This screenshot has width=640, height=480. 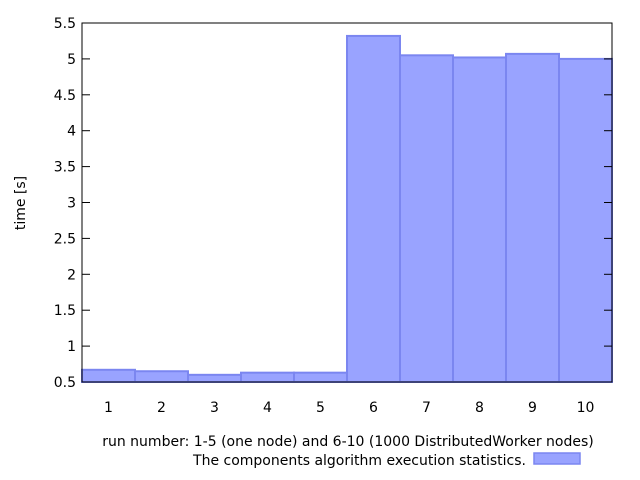 What do you see at coordinates (320, 408) in the screenshot?
I see `x-tick-label: 5` at bounding box center [320, 408].